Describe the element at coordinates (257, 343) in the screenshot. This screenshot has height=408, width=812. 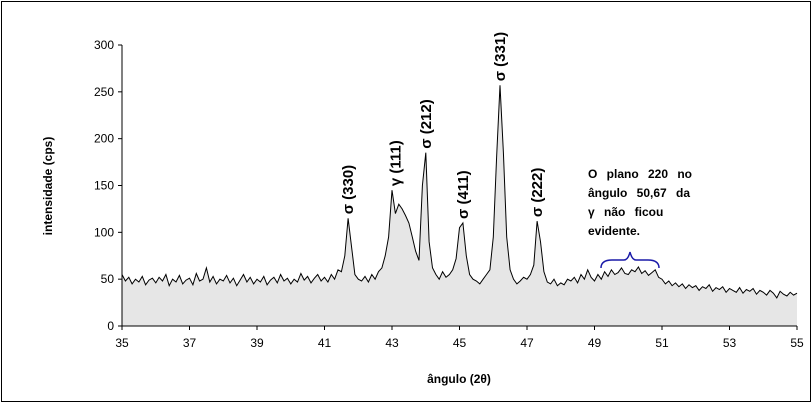
I see `x-tick-label: 39` at that location.